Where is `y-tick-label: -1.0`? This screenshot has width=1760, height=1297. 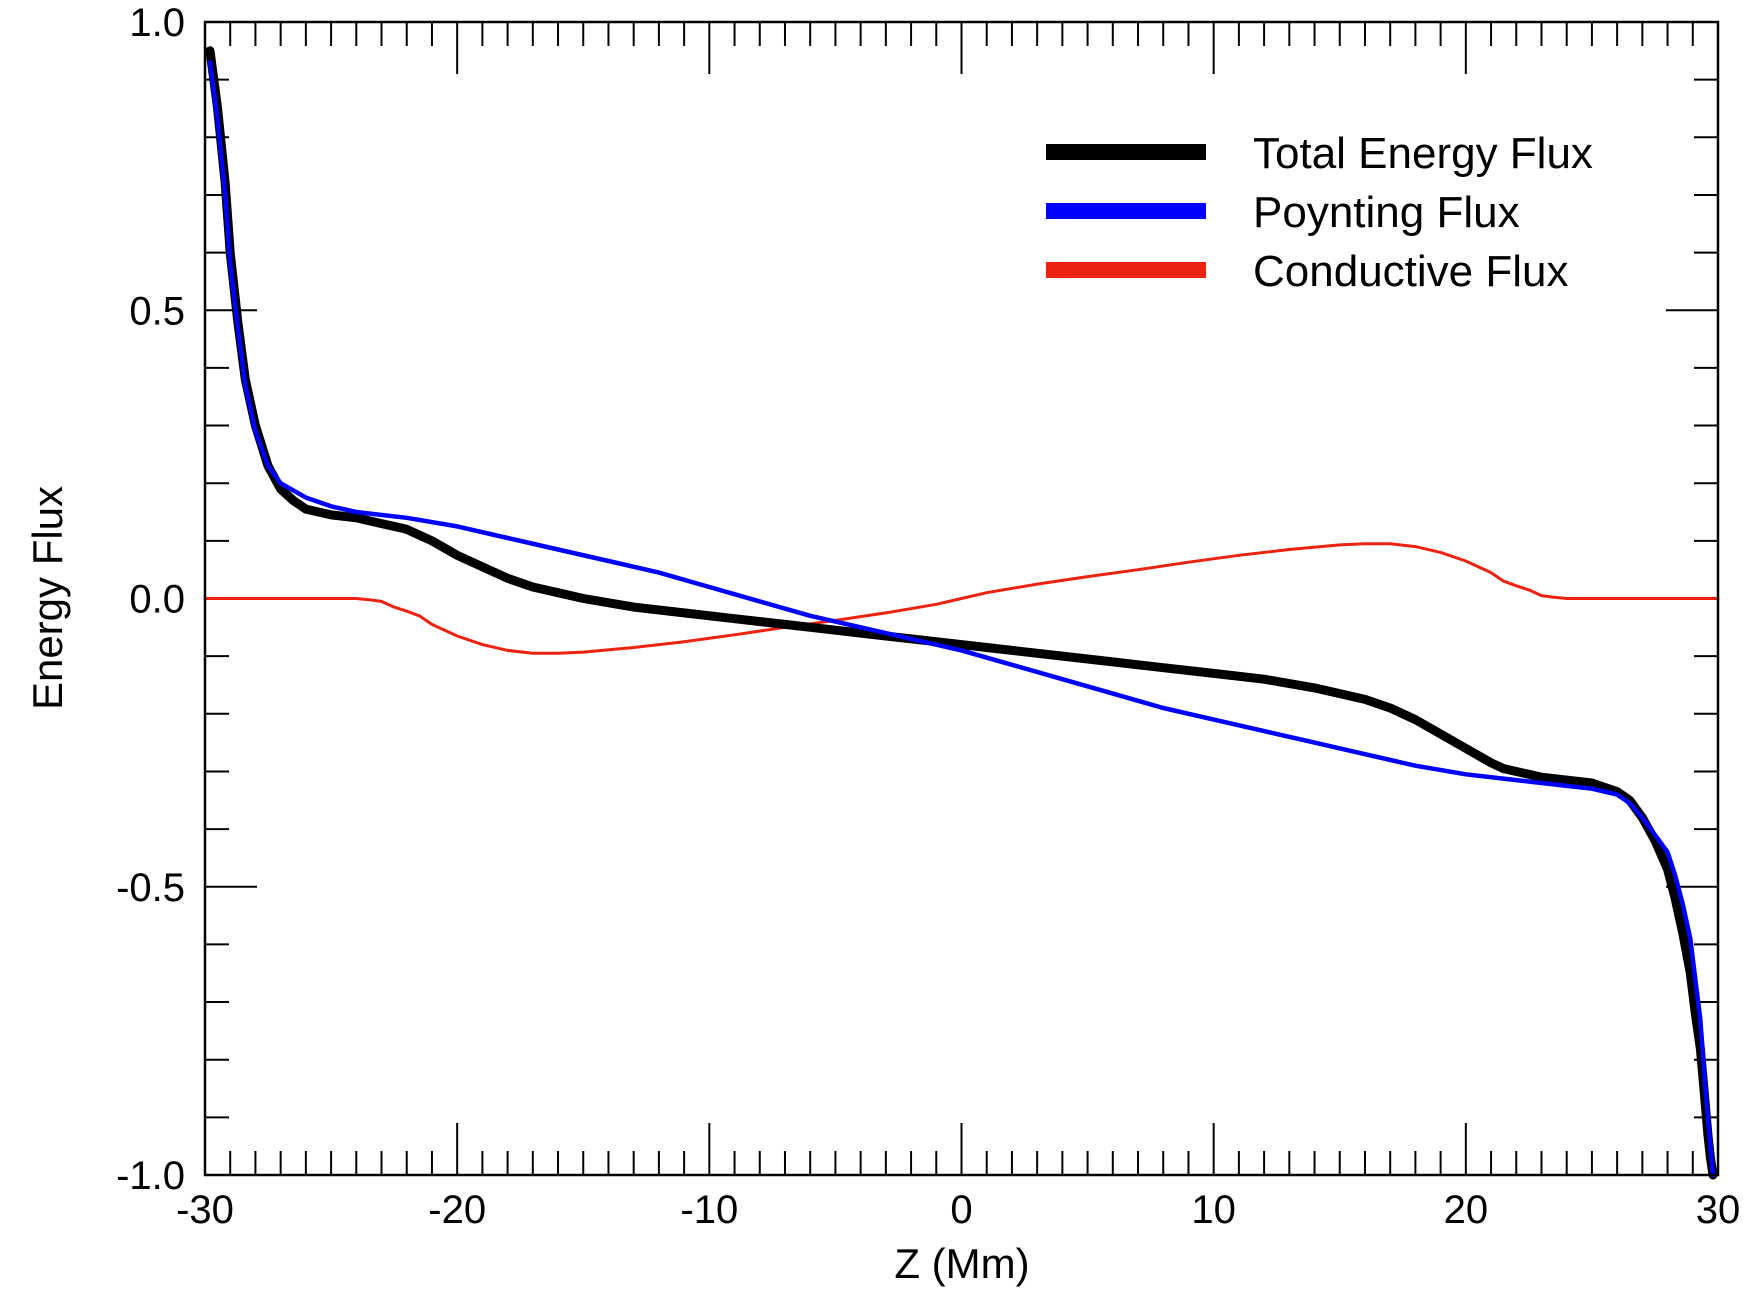
y-tick-label: -1.0 is located at coordinates (150, 1176).